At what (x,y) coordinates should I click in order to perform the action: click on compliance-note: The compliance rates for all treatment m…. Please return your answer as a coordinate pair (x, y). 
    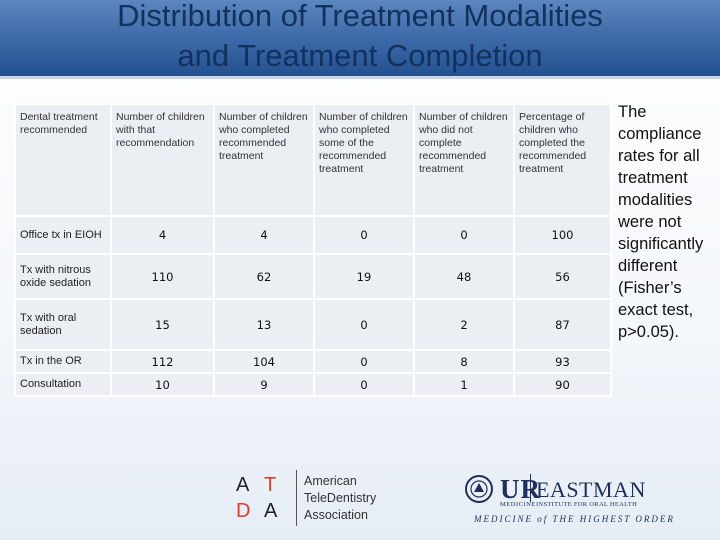
    Looking at the image, I should click on (669, 222).